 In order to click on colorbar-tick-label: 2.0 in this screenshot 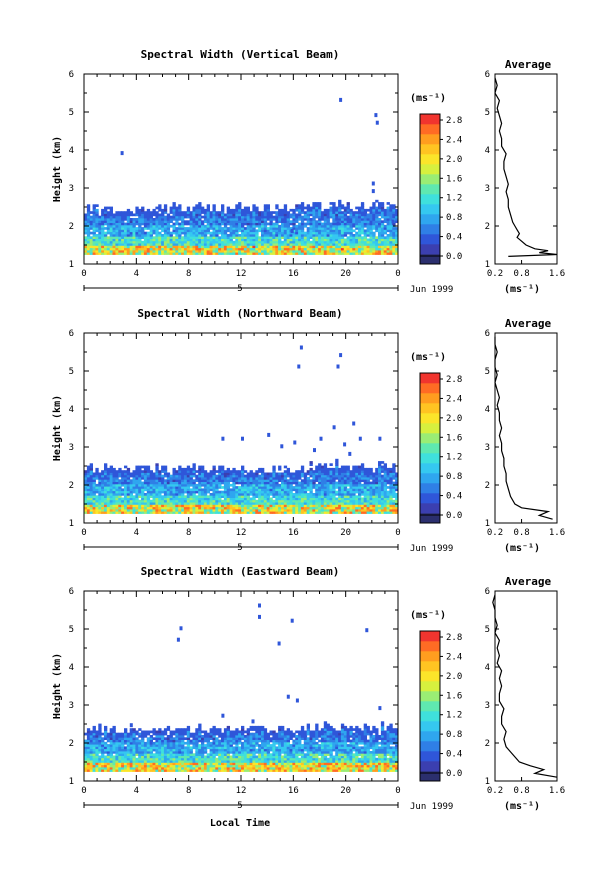, I will do `click(454, 677)`.